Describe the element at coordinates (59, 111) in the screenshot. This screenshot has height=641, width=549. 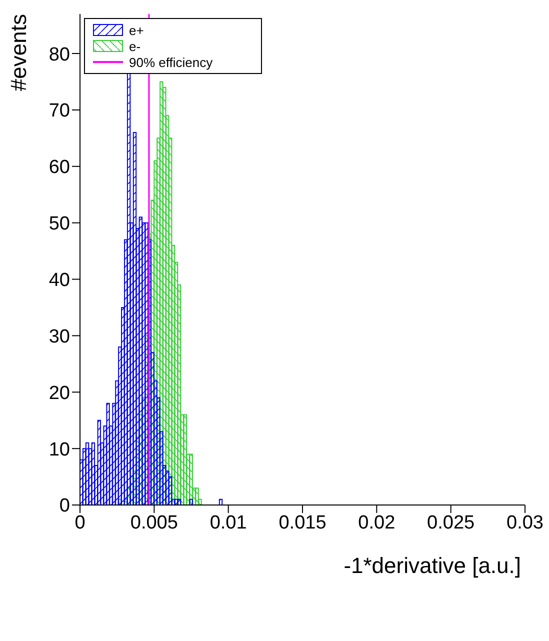
I see `y-tick-label: 70` at that location.